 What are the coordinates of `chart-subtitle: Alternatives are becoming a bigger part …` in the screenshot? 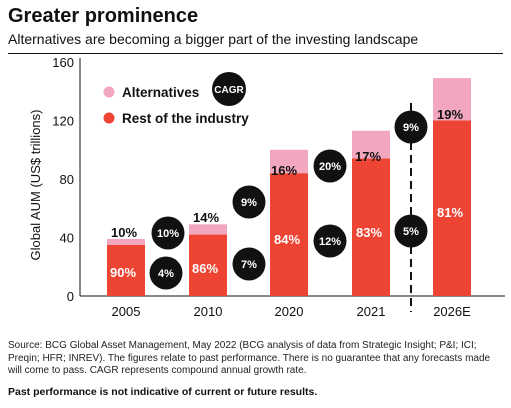 It's located at (213, 39).